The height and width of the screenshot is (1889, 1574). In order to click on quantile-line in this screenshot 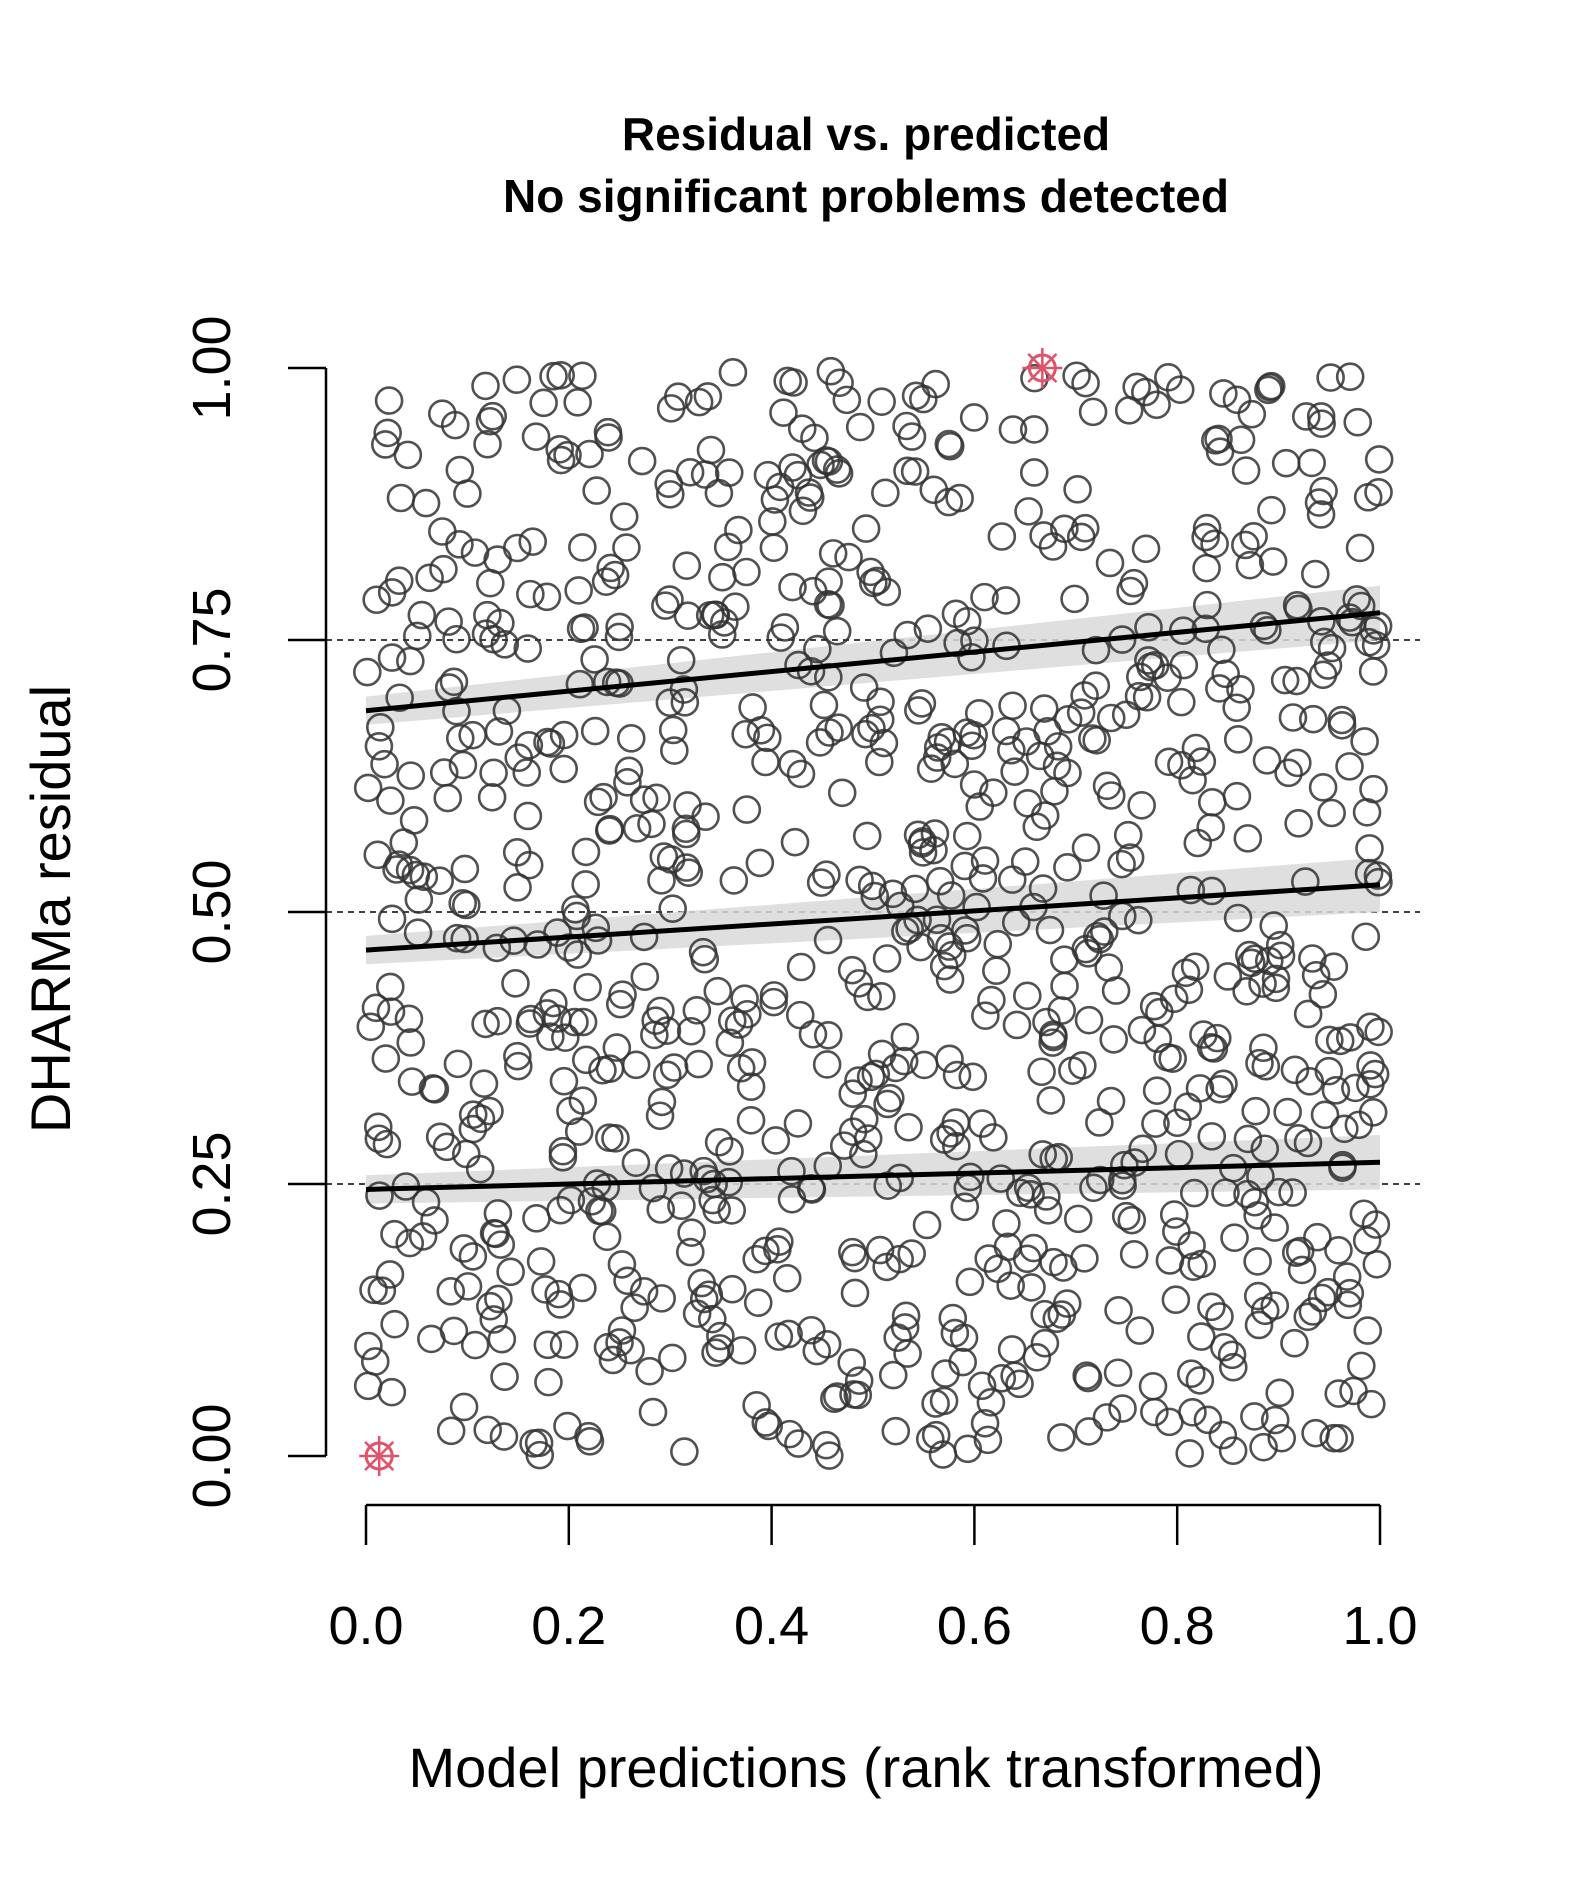, I will do `click(873, 662)`.